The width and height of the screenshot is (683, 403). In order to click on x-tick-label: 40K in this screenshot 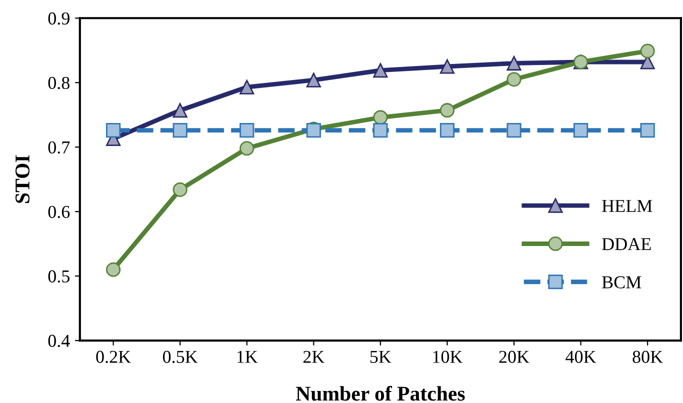, I will do `click(581, 356)`.